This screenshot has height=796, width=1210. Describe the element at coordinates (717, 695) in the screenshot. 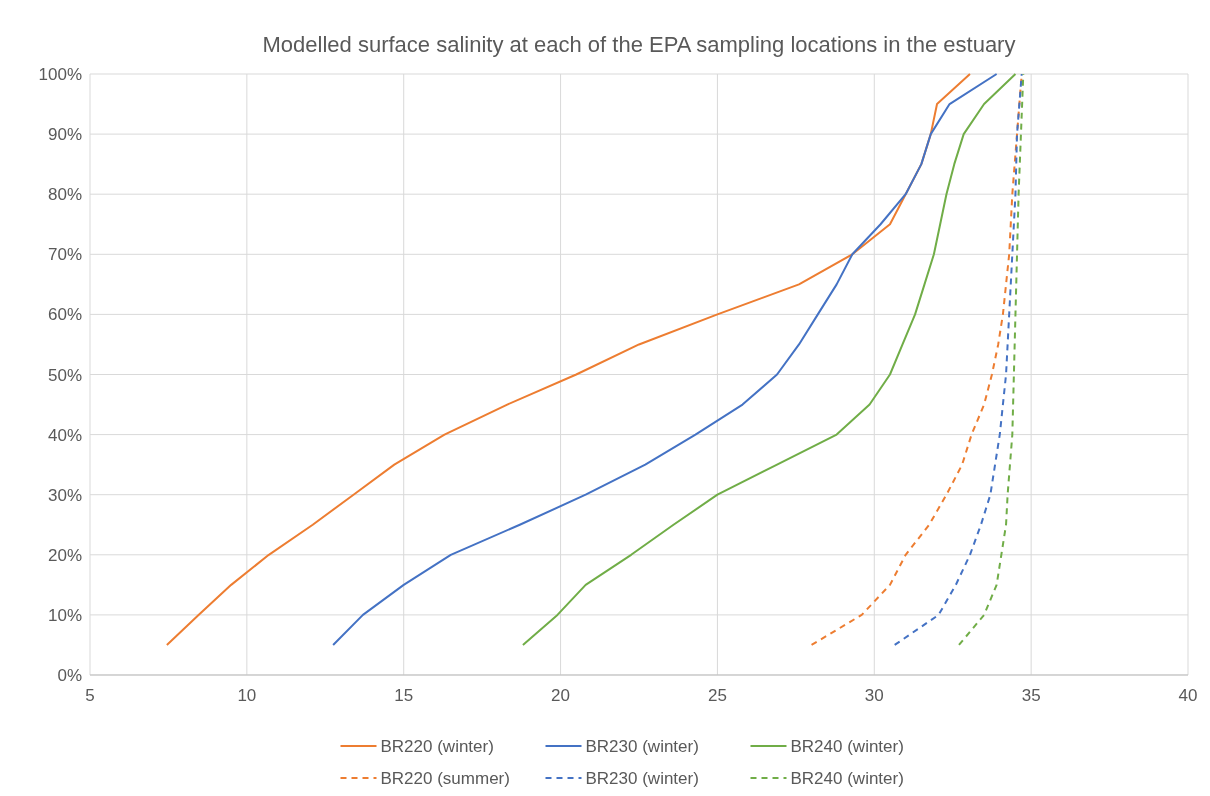

I see `x-tick-label: 25` at that location.